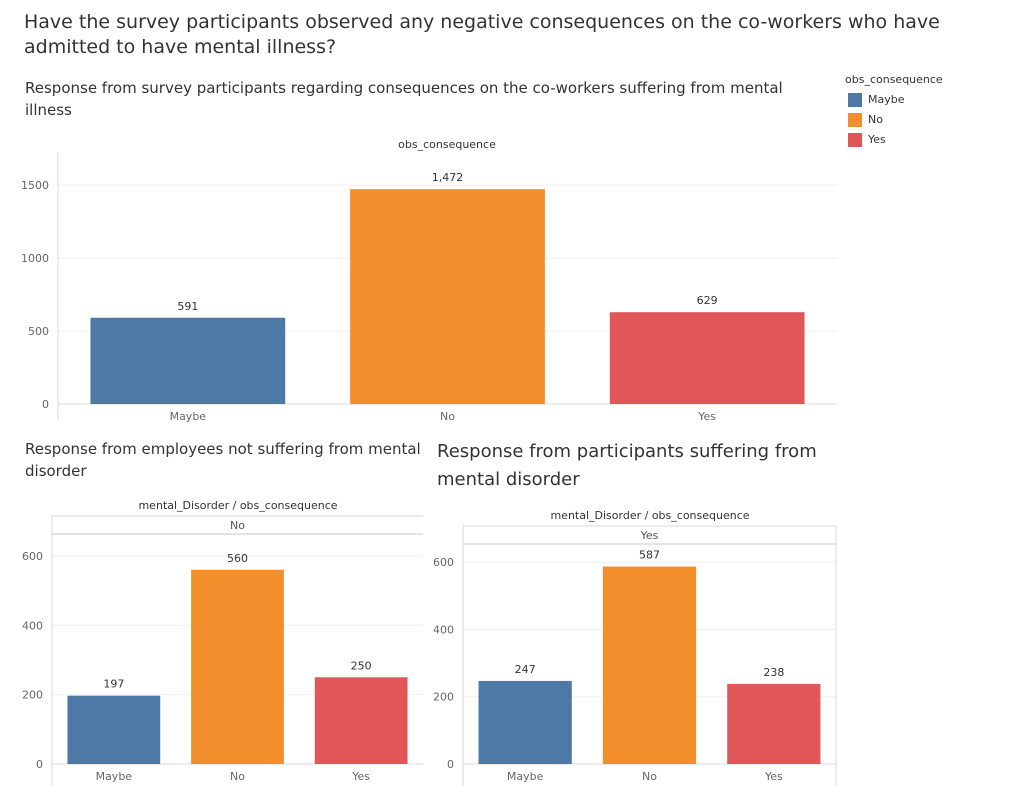 This screenshot has width=1022, height=805. Describe the element at coordinates (894, 79) in the screenshot. I see `legend-title: obs_consequence` at that location.